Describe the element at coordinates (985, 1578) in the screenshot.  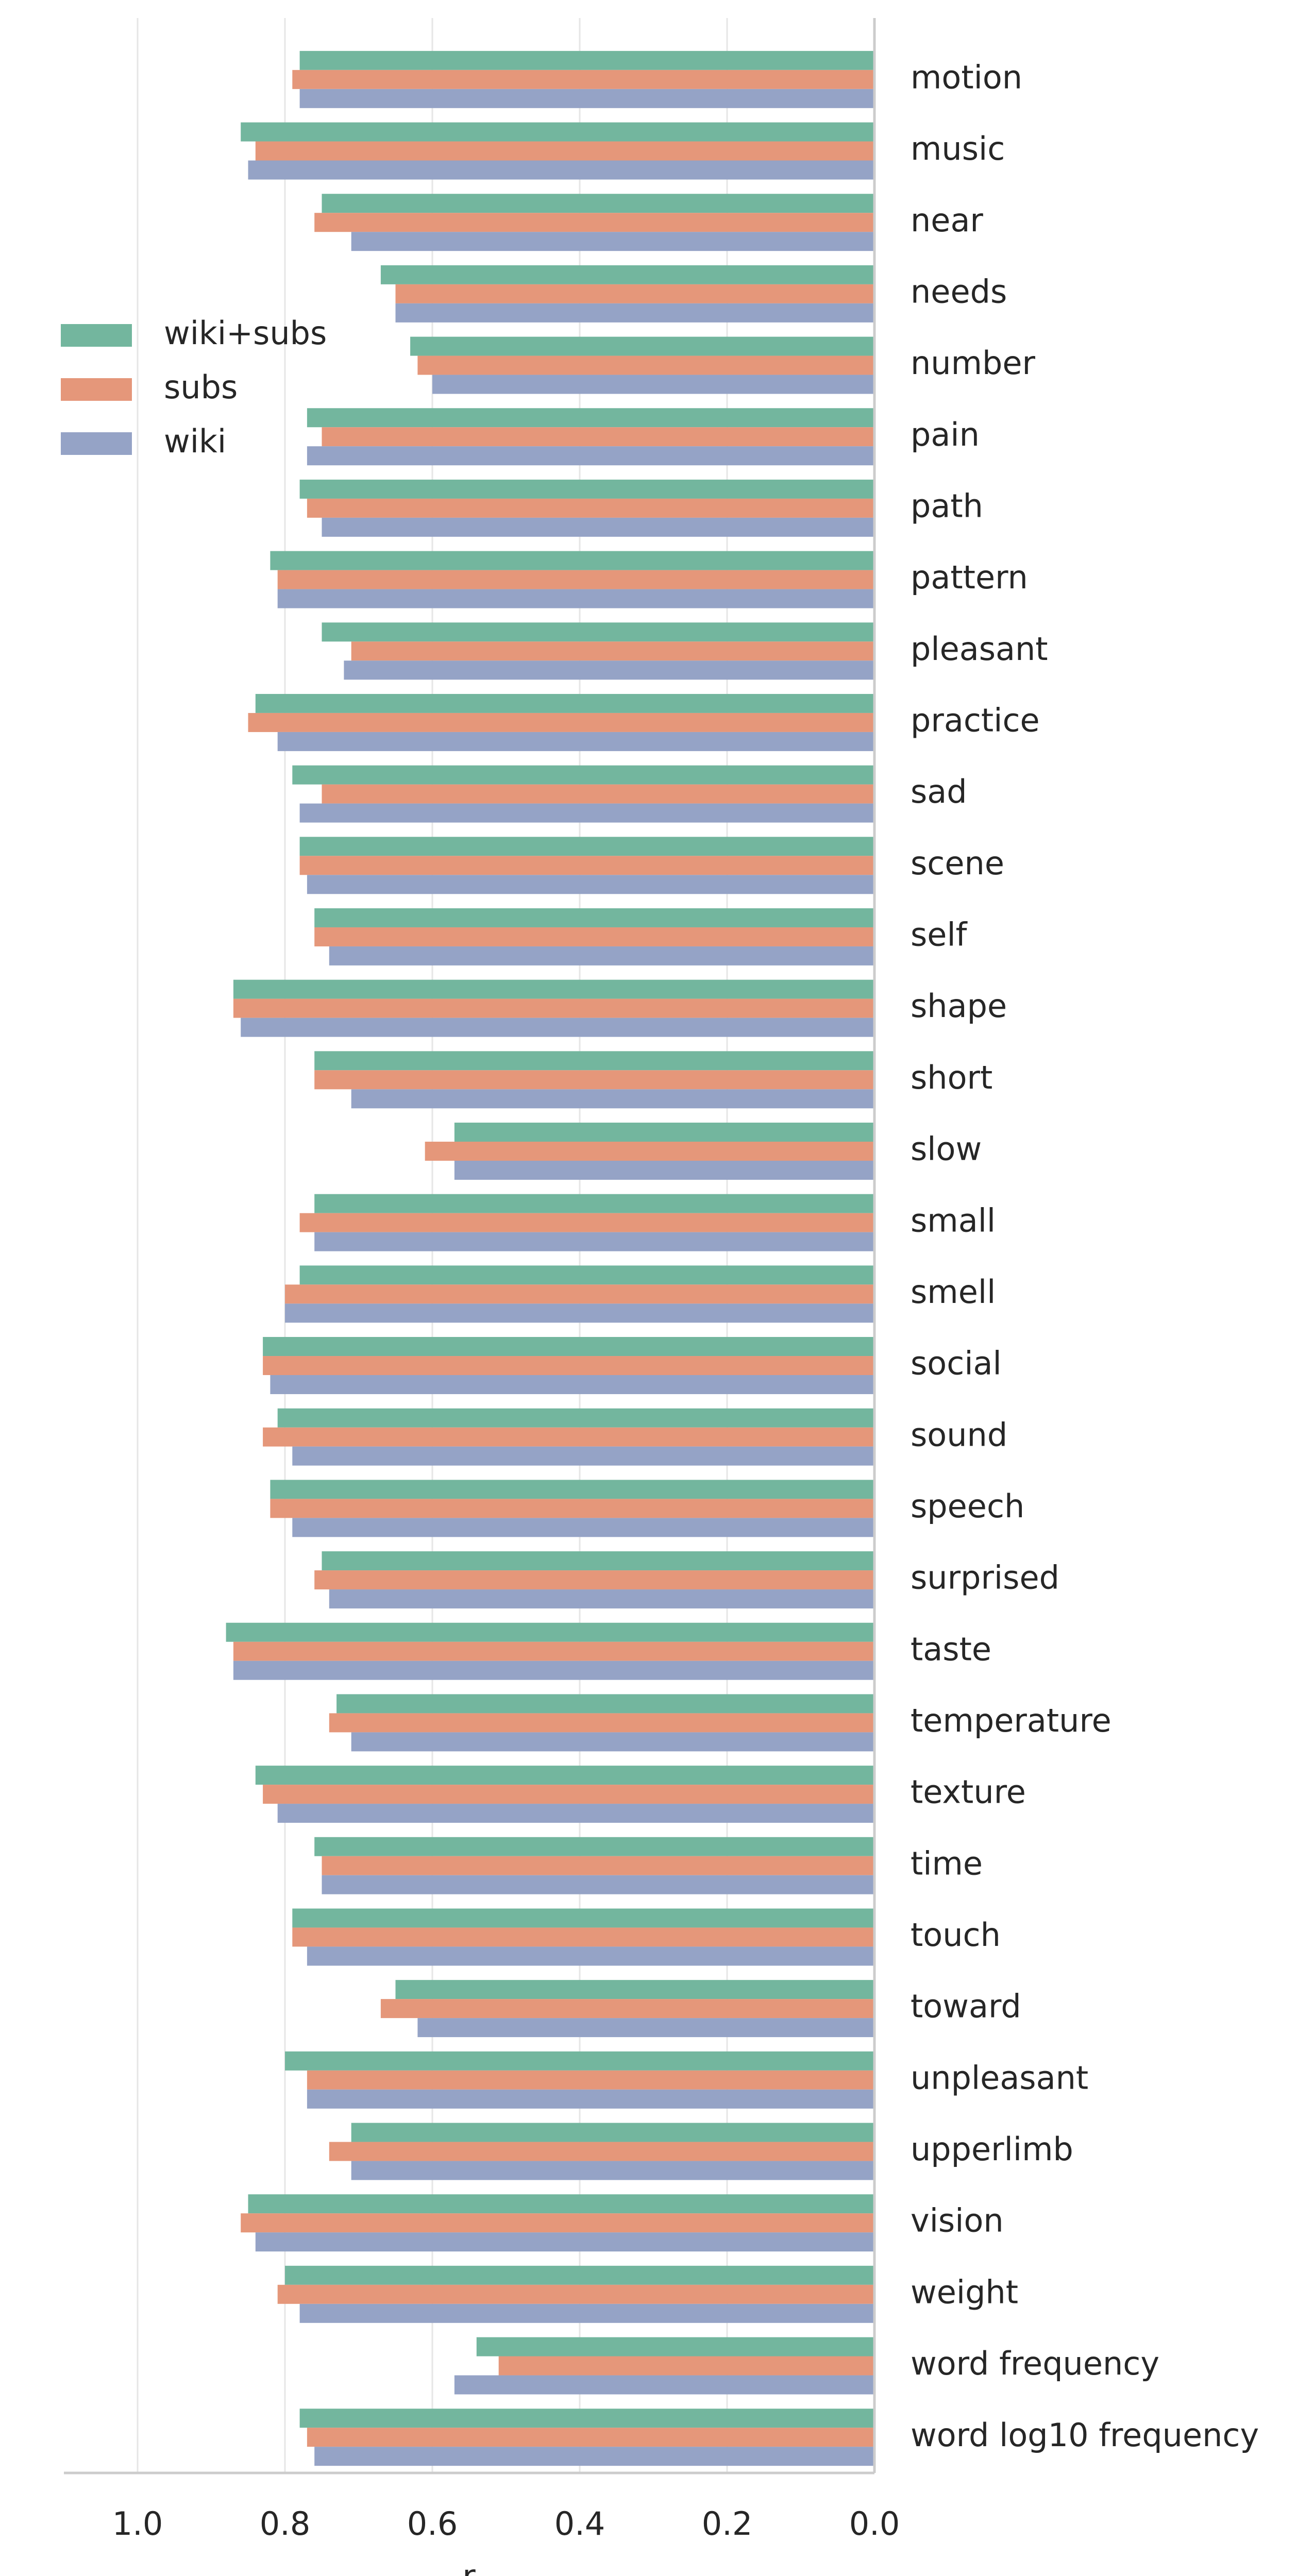
I see `y-tick-label: surprised` at that location.